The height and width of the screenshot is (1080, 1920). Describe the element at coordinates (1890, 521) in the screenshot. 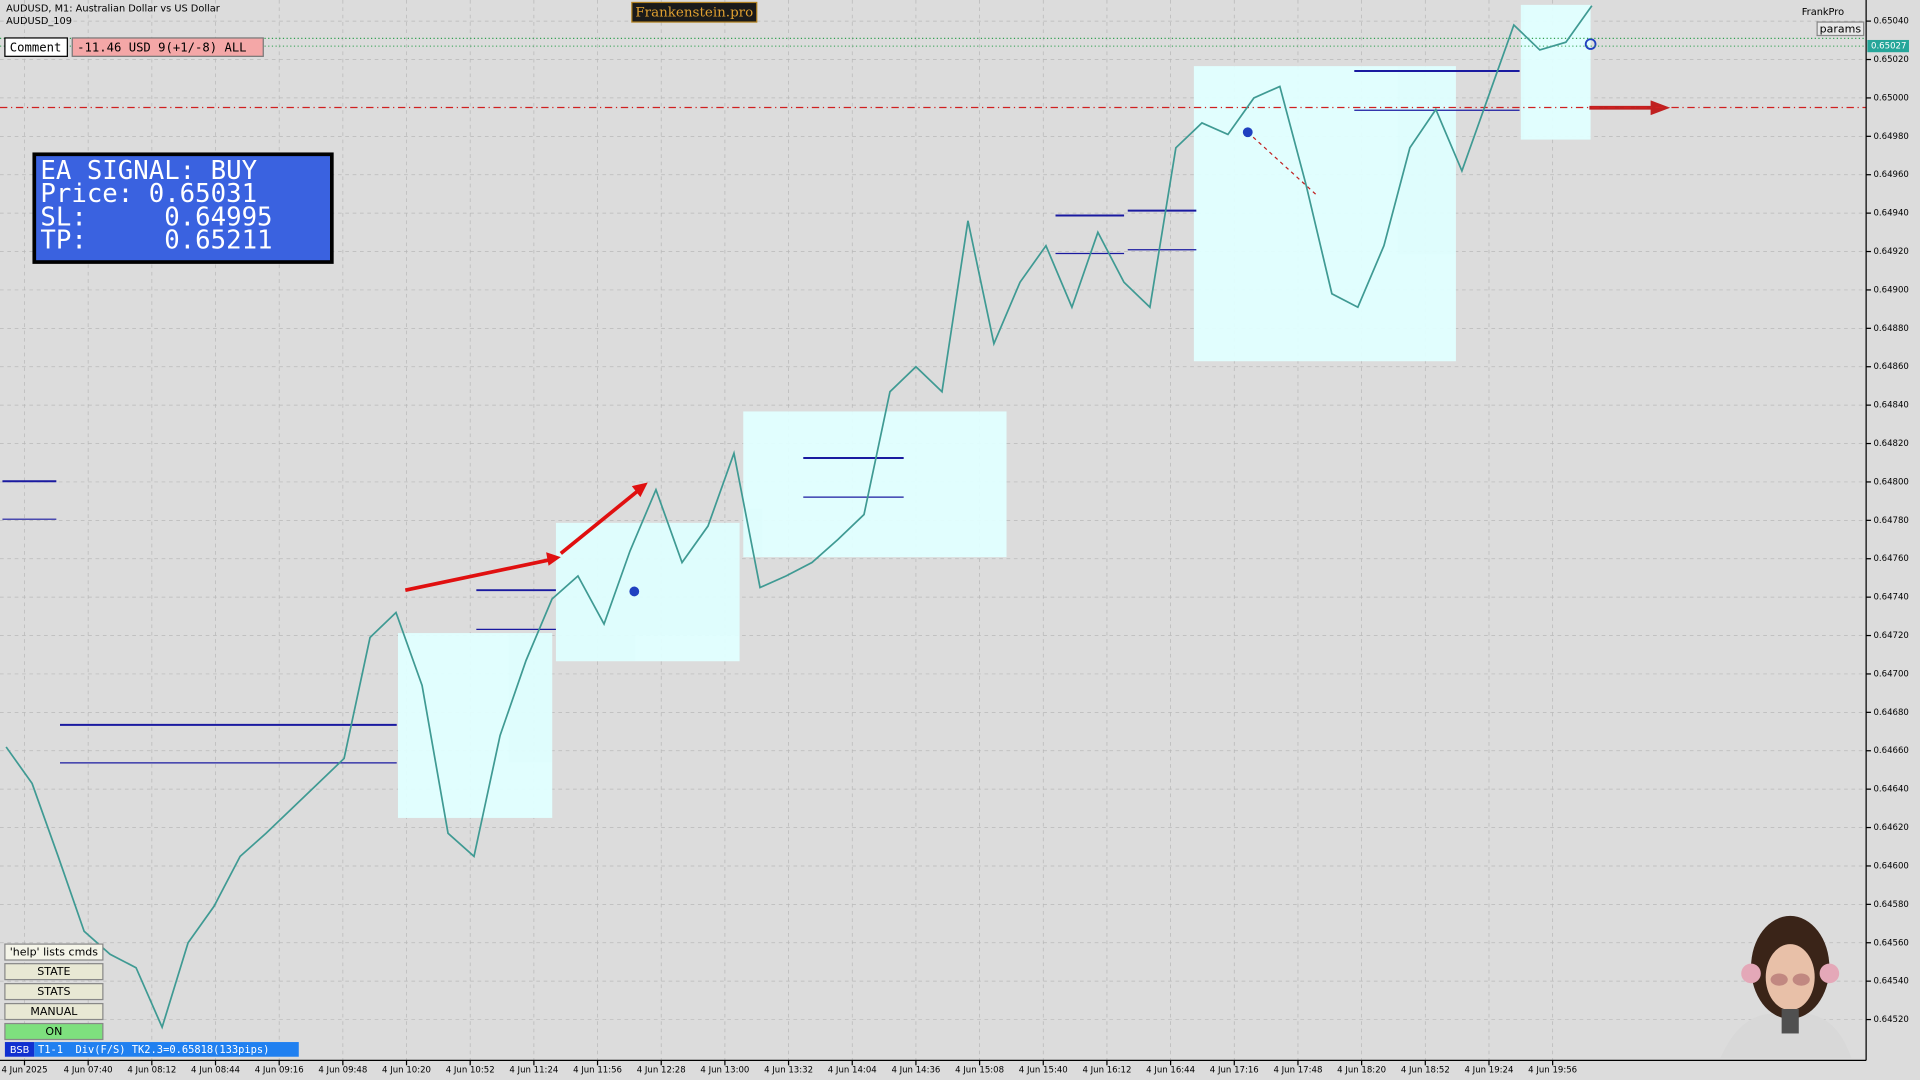

I see `y-tick-label: 0.64780` at that location.